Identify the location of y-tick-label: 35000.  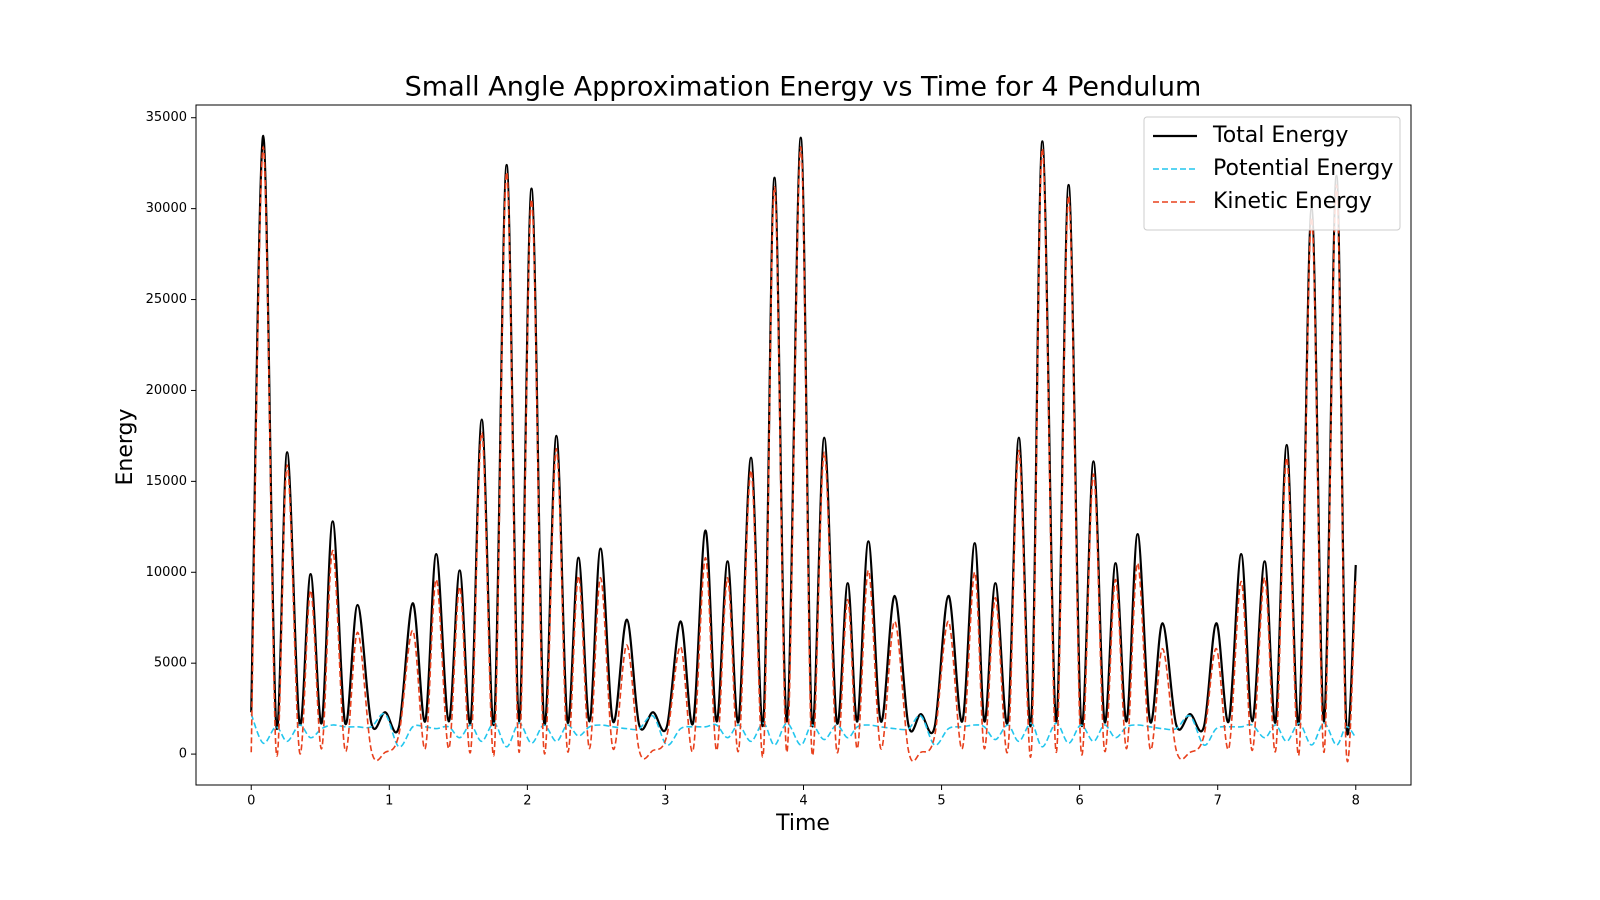
(166, 117).